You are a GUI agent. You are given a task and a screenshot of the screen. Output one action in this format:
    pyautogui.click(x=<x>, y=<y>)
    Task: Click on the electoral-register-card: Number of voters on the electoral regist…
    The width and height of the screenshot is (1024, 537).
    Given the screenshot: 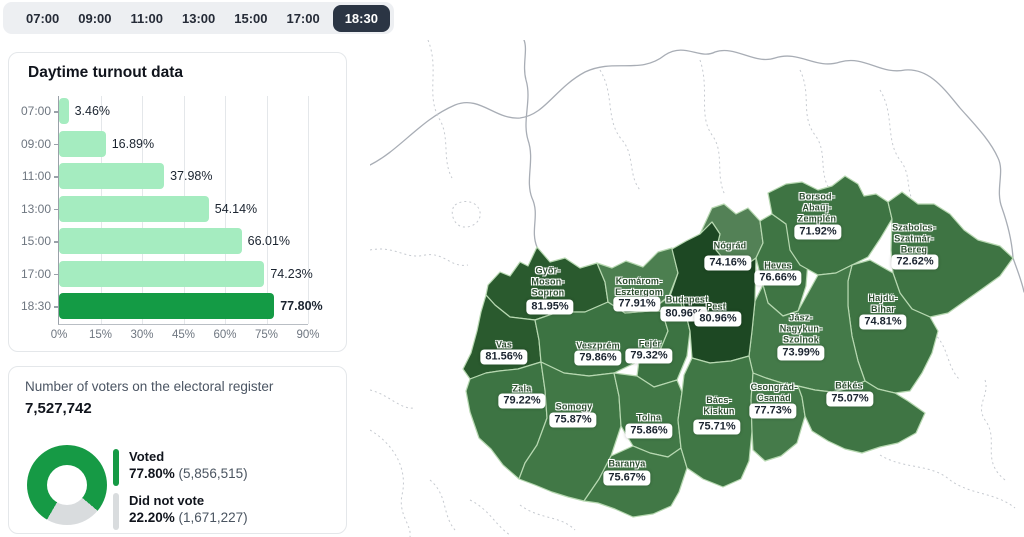 What is the action you would take?
    pyautogui.click(x=177, y=450)
    